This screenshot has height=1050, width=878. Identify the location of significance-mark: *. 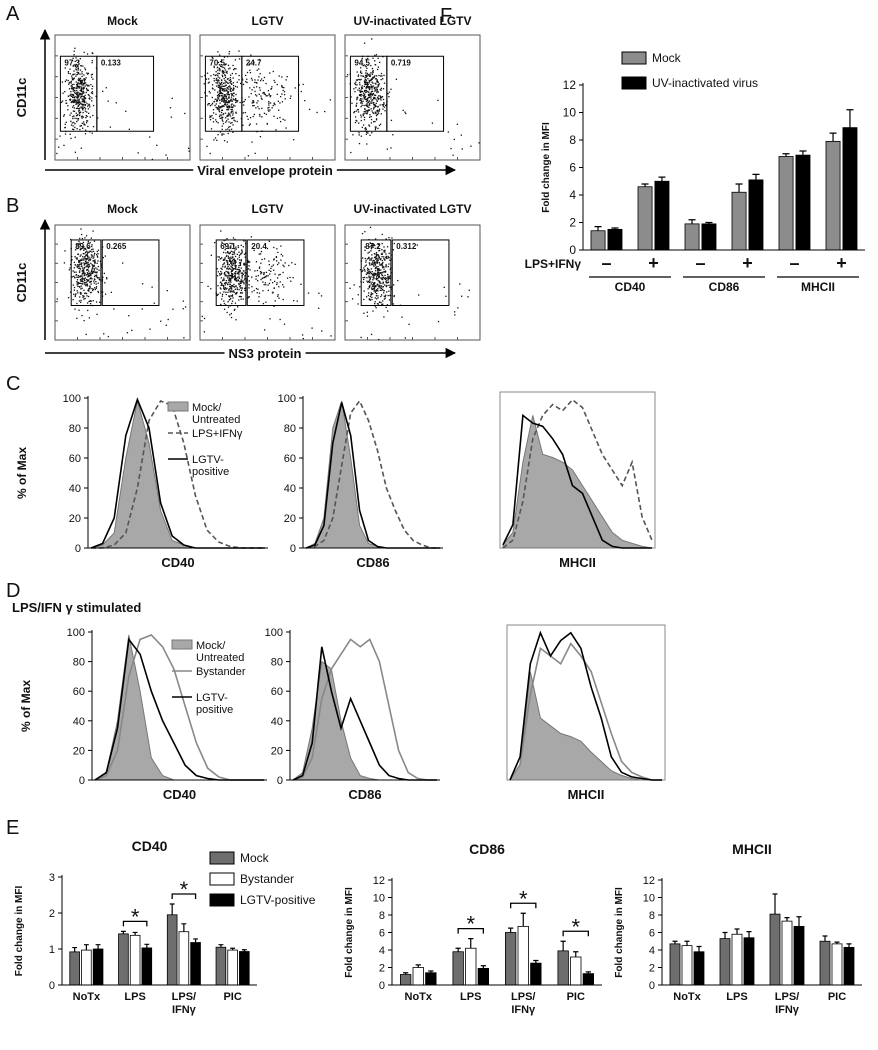
(470, 924).